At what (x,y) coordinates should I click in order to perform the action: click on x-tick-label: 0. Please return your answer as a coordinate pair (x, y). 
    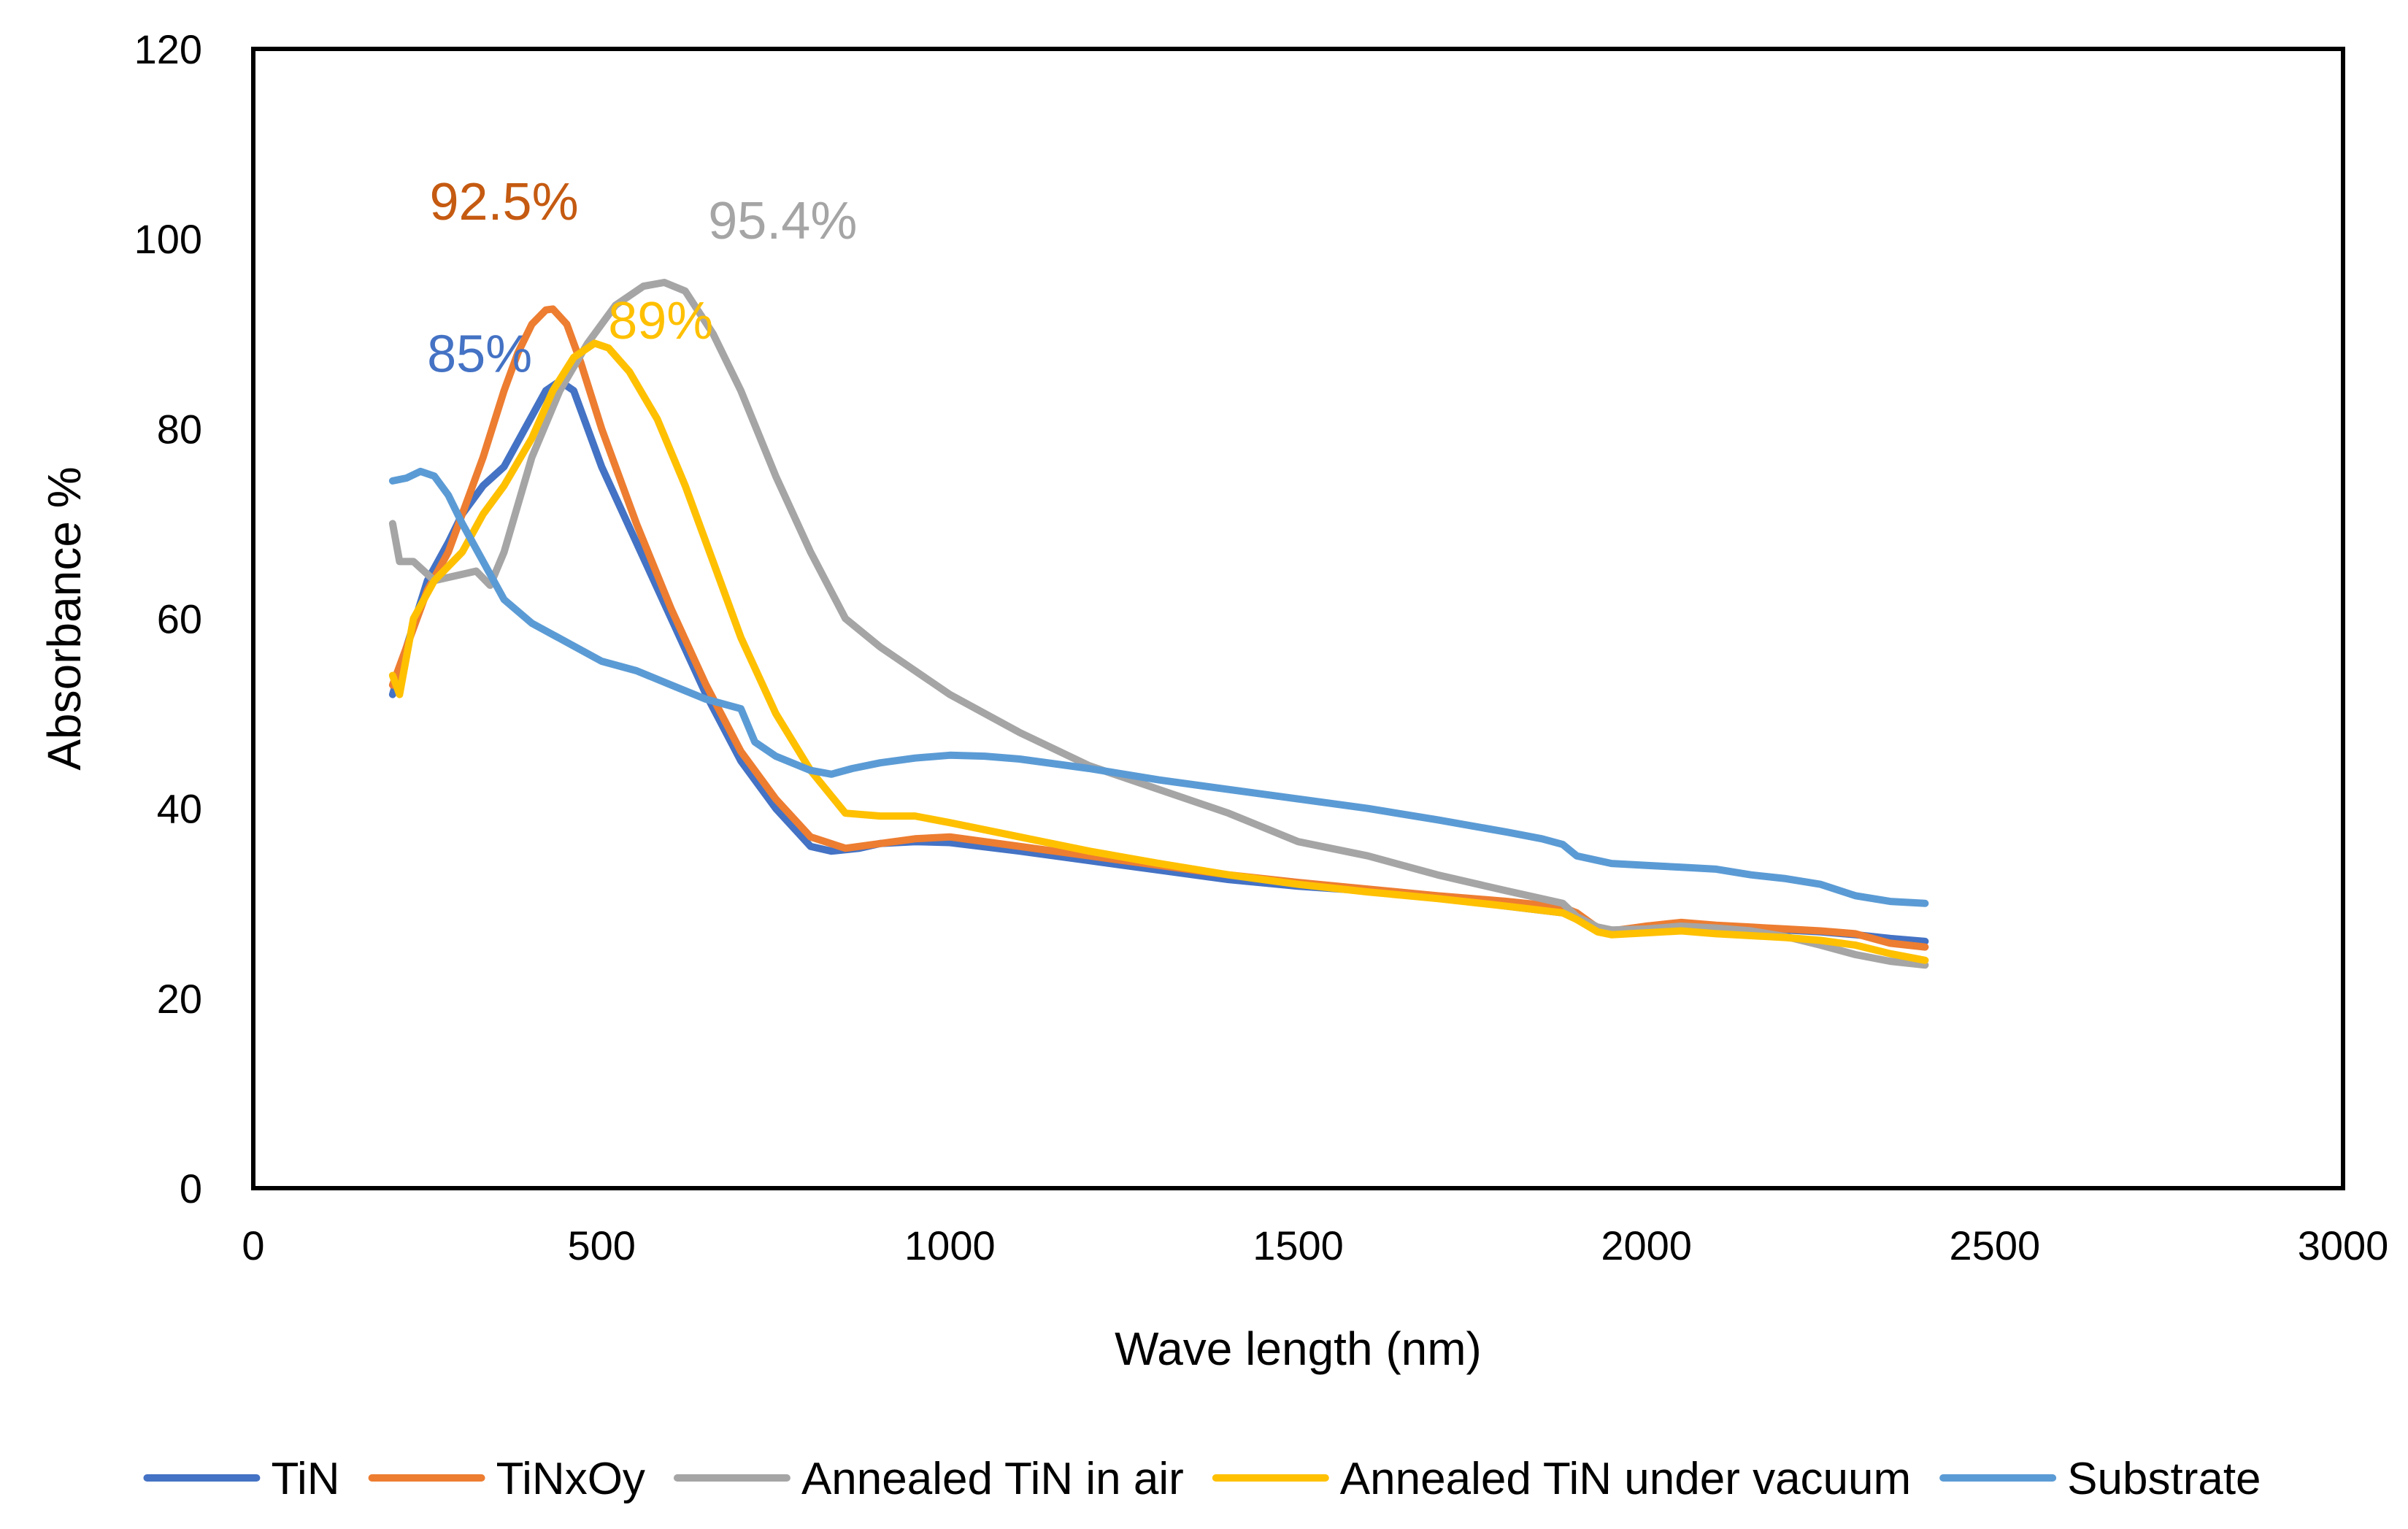
    Looking at the image, I should click on (253, 1245).